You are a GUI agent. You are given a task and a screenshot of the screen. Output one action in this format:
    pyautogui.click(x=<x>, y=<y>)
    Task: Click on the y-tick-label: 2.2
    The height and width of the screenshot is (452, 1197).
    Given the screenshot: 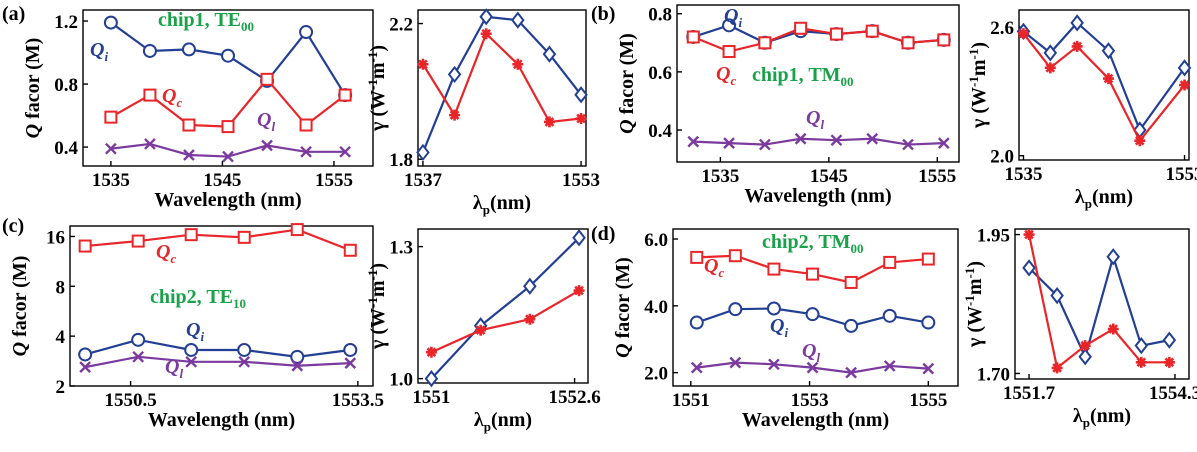 What is the action you would take?
    pyautogui.click(x=401, y=25)
    